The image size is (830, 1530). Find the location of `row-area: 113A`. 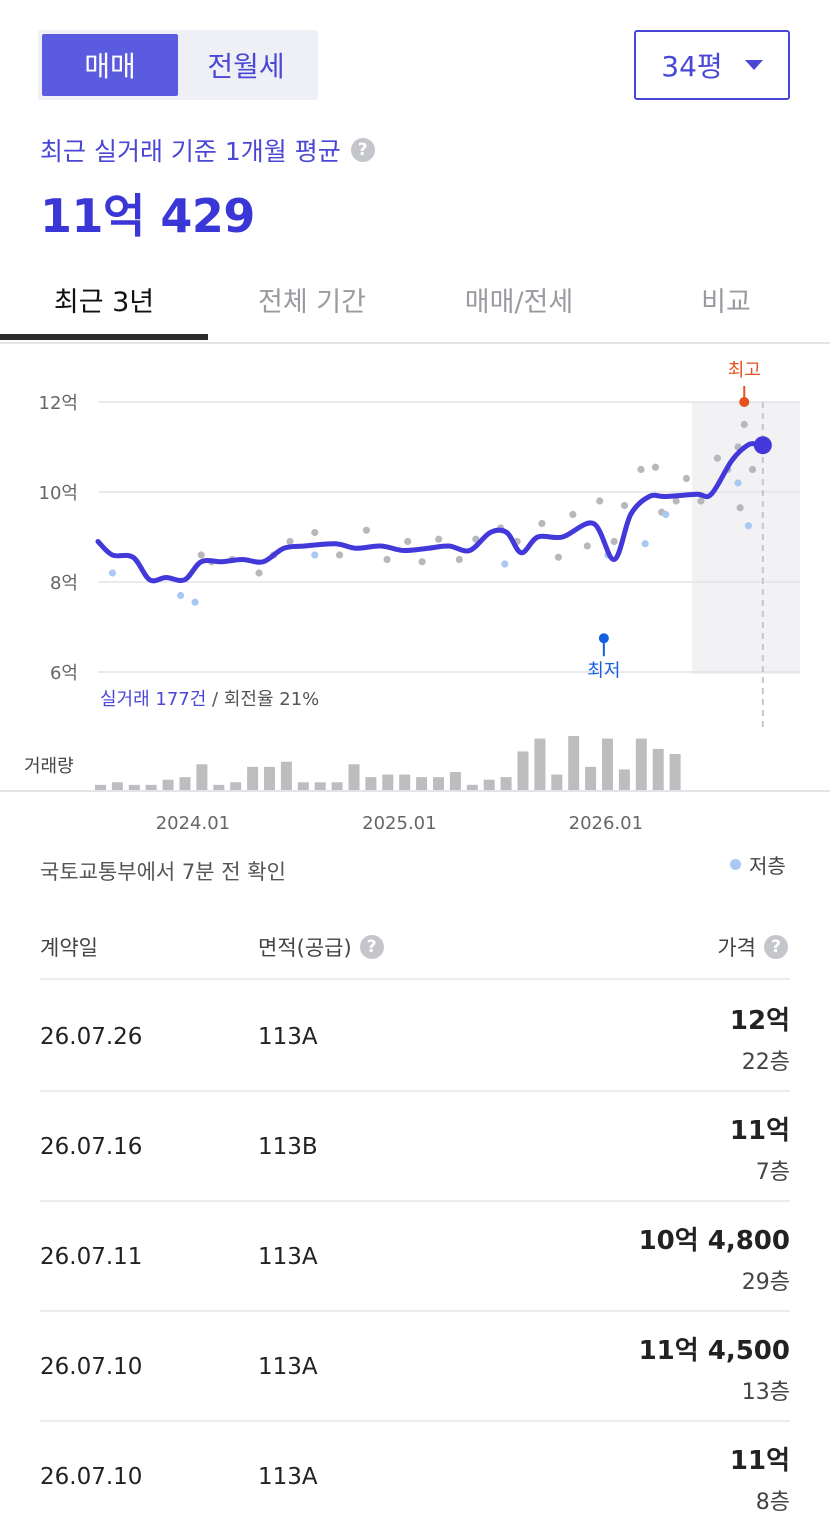

row-area: 113A is located at coordinates (288, 1037).